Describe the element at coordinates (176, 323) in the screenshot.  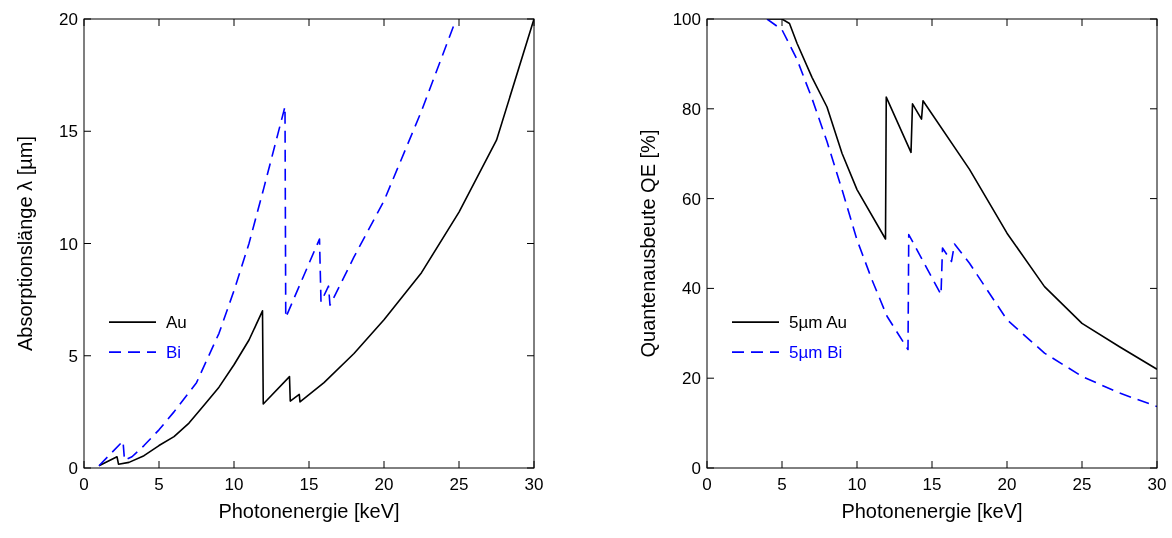
I see `legend-label: Au` at that location.